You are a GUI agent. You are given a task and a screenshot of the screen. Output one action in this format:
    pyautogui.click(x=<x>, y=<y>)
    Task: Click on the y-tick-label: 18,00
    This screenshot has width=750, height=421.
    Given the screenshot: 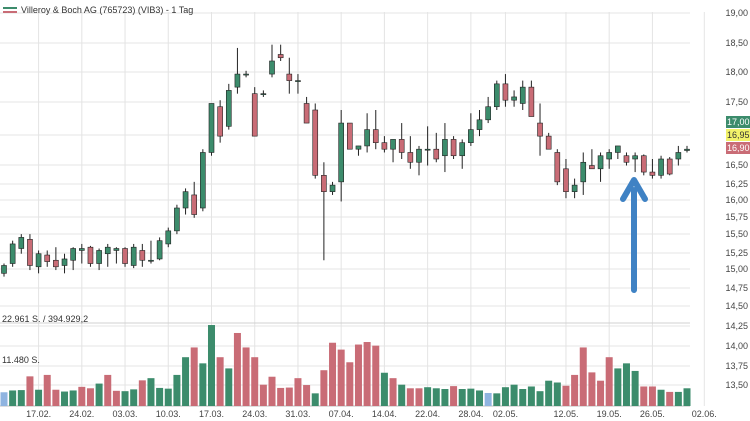 What is the action you would take?
    pyautogui.click(x=736, y=72)
    